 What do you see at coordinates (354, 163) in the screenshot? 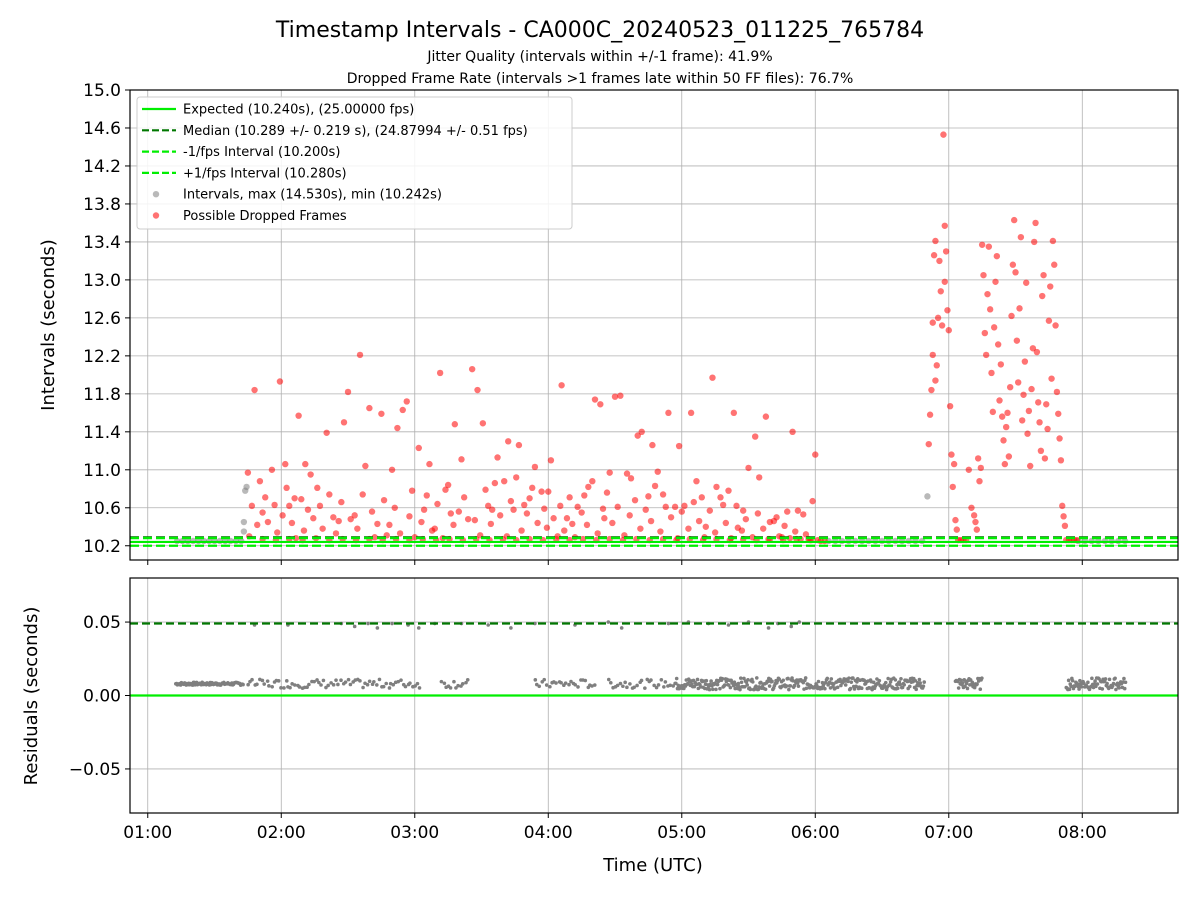
I see `legend-box` at bounding box center [354, 163].